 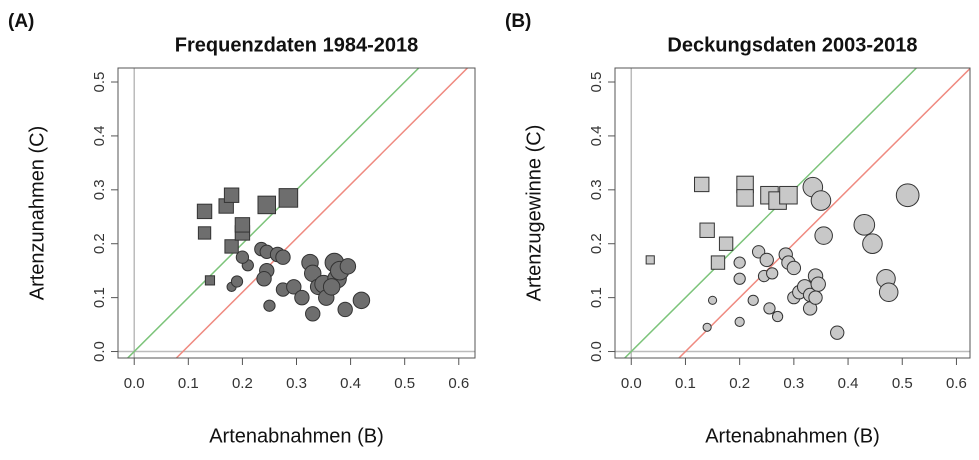 What do you see at coordinates (534, 213) in the screenshot?
I see `y-axis-title: Artenzugewinne (C)` at bounding box center [534, 213].